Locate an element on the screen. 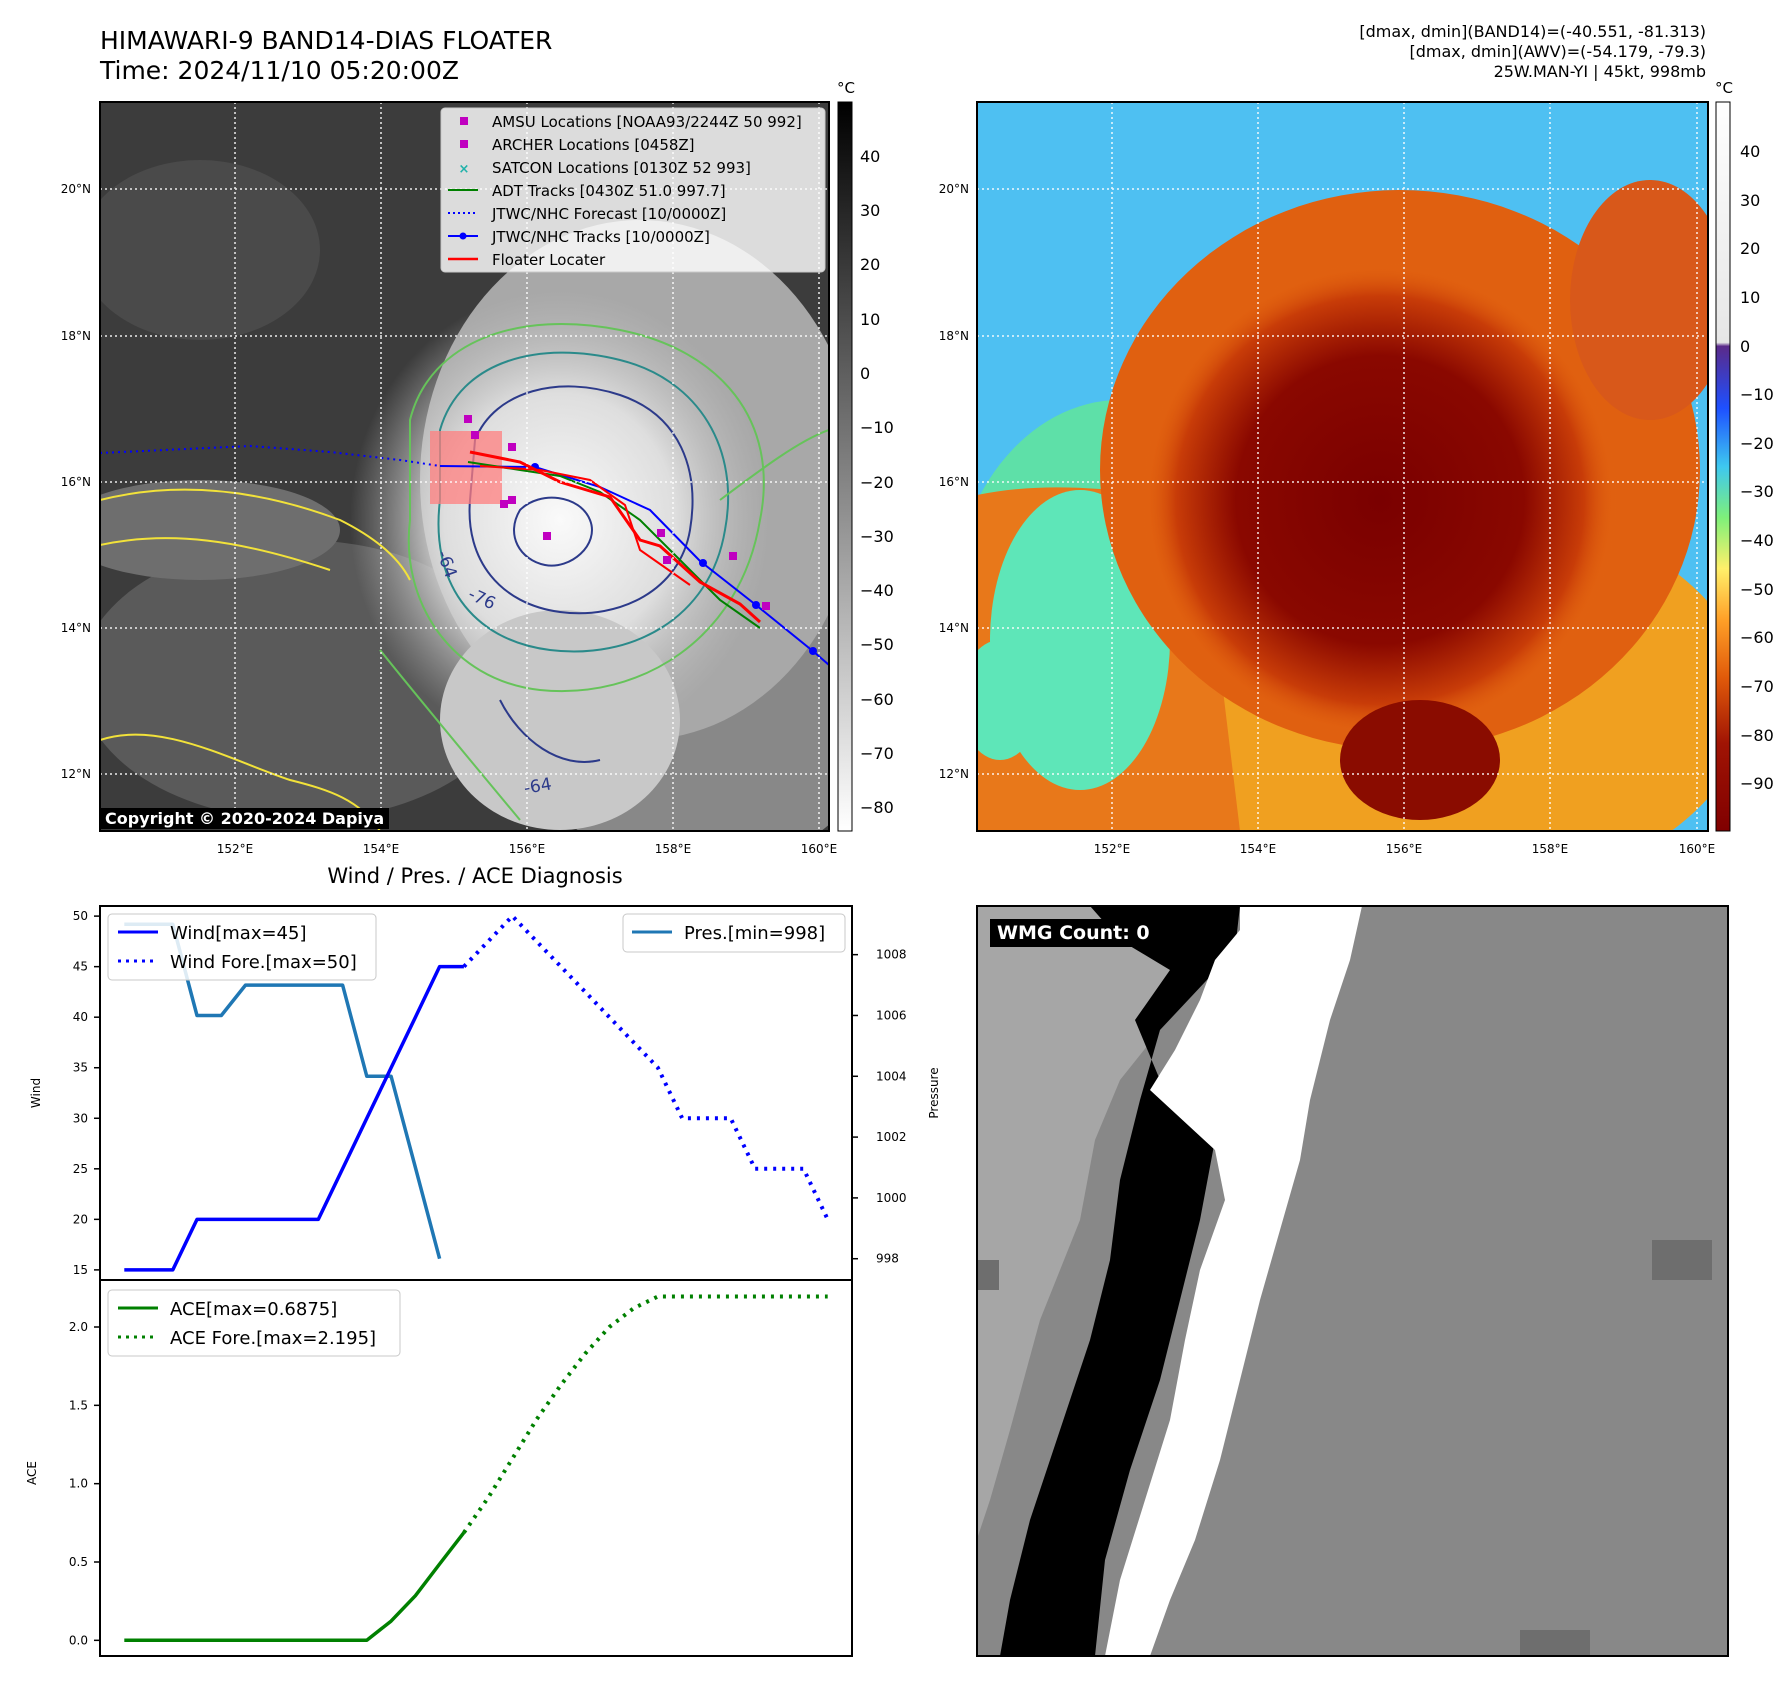  ir-map-lat-labels: 20°N 18°N 16°N 14°N 12°N is located at coordinates (76, 481).